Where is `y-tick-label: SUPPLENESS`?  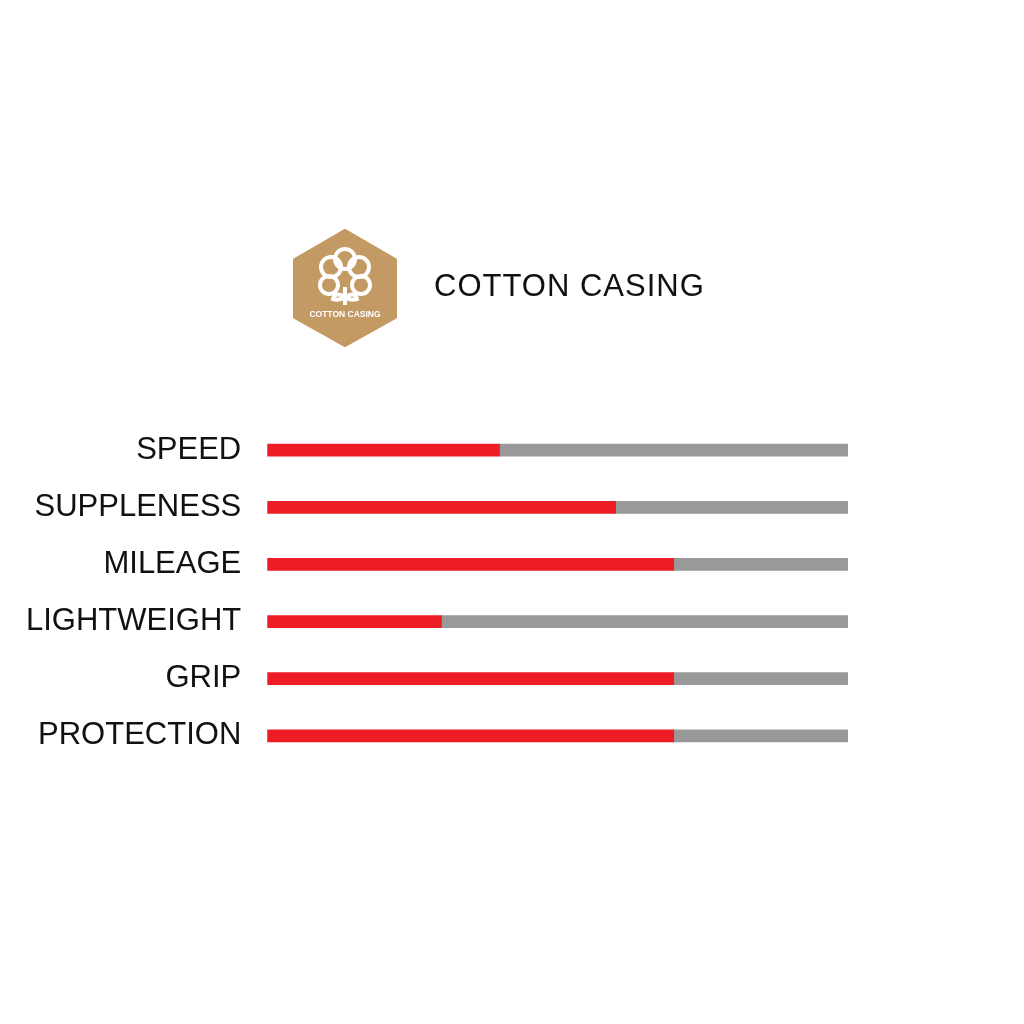 y-tick-label: SUPPLENESS is located at coordinates (138, 505).